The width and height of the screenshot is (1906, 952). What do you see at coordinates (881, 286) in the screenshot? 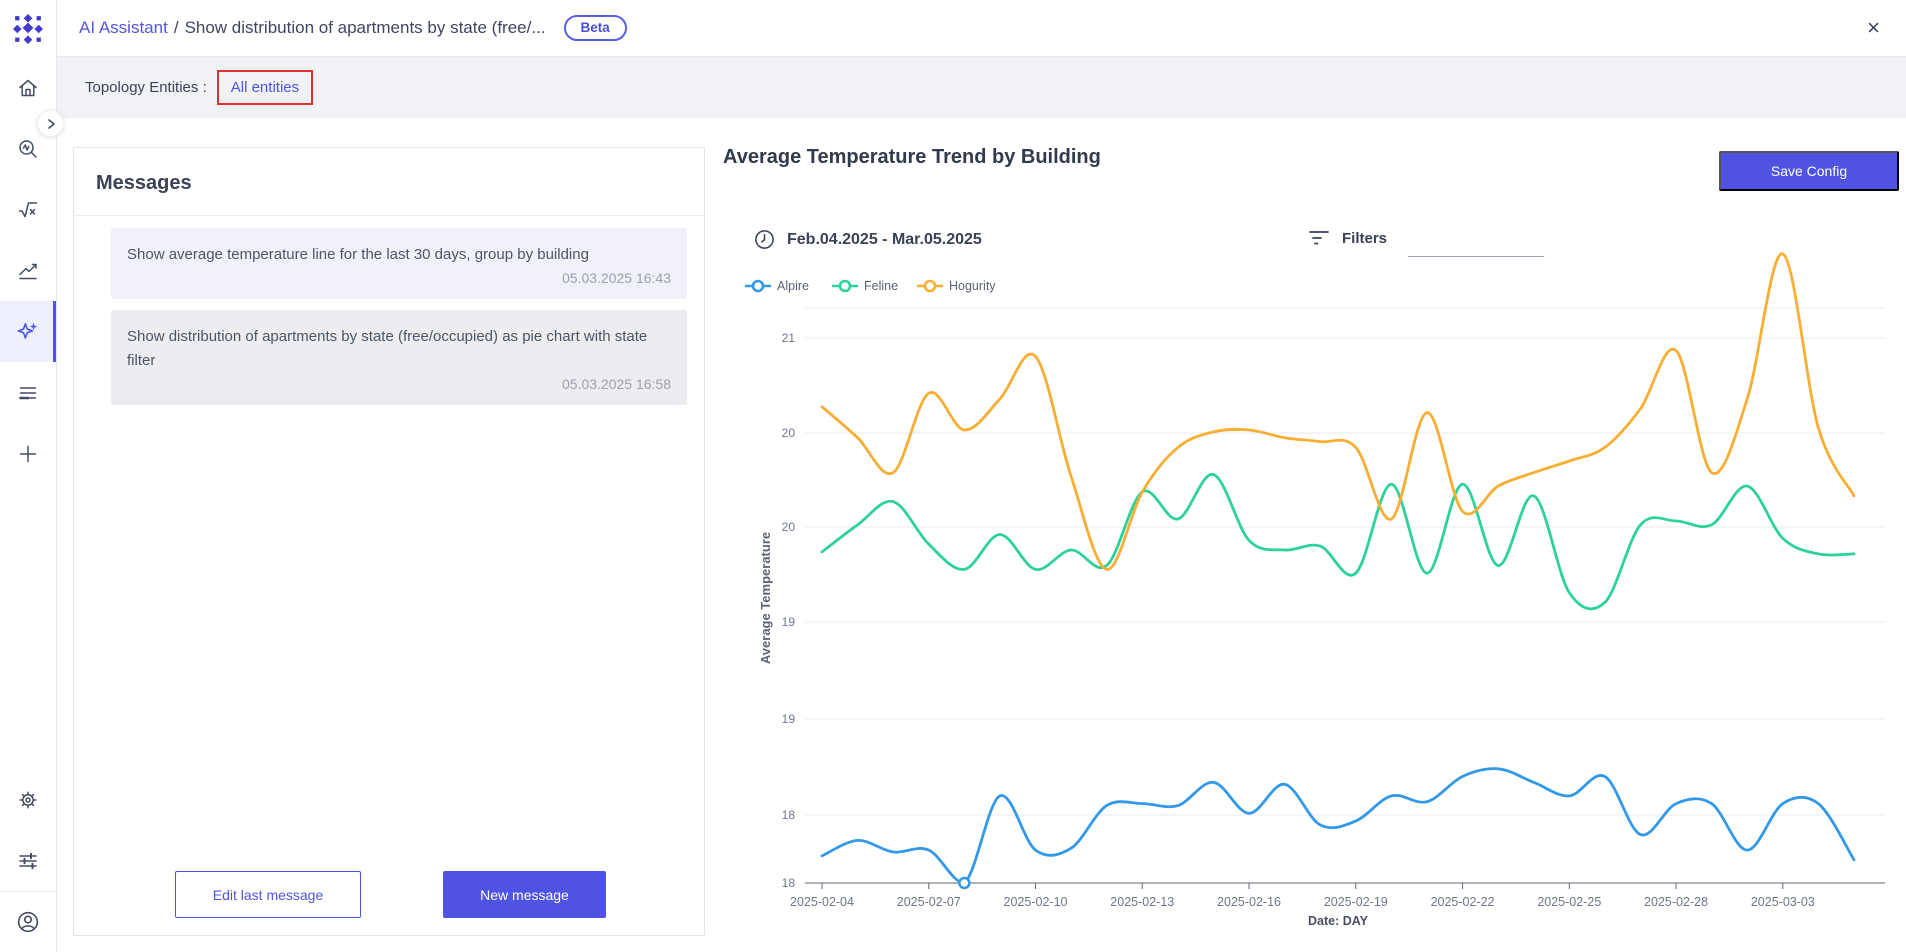
I see `legend-label: Feline` at bounding box center [881, 286].